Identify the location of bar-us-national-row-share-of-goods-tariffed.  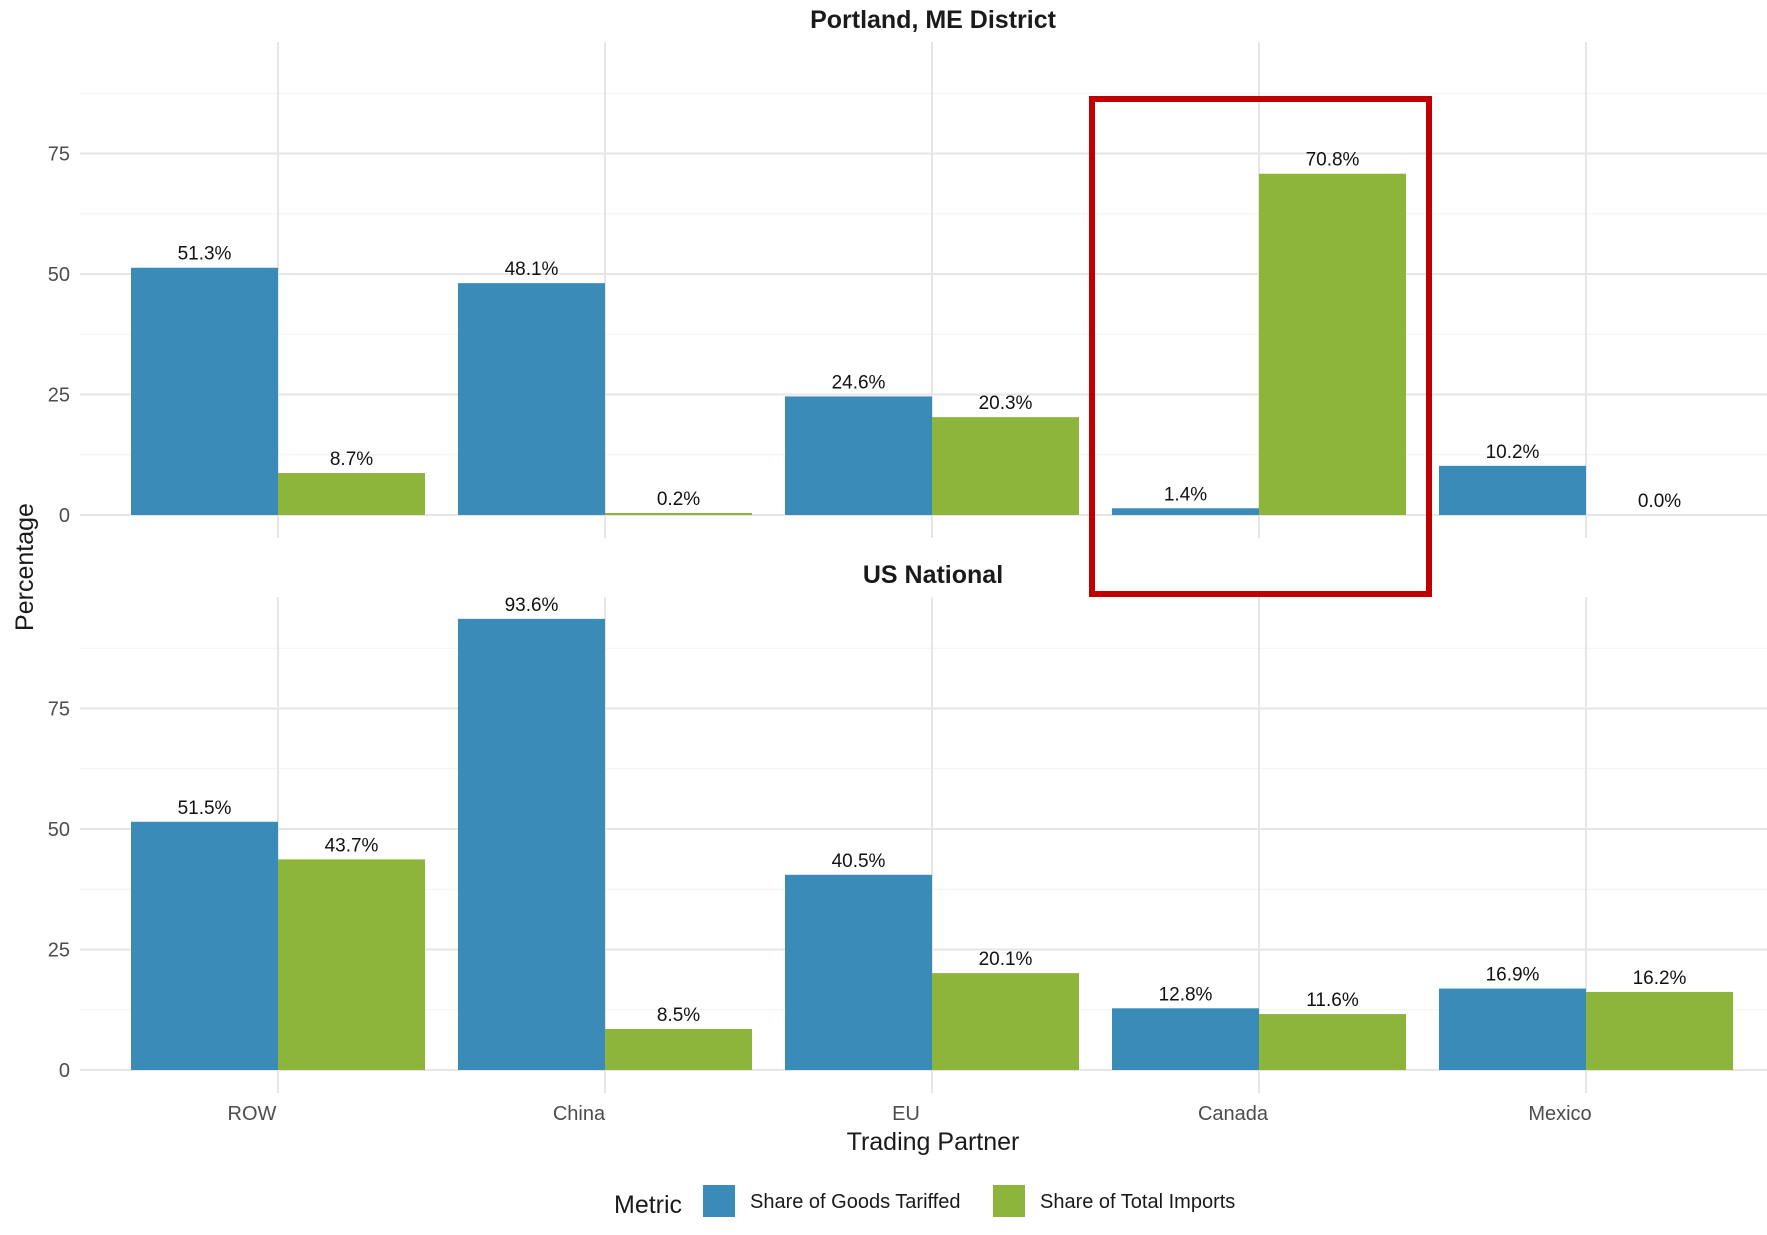
(204, 945).